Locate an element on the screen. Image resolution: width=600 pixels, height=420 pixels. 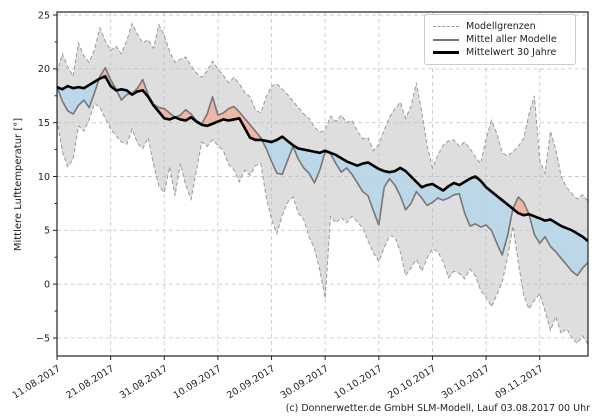
dashed-line-icon is located at coordinates (446, 26).